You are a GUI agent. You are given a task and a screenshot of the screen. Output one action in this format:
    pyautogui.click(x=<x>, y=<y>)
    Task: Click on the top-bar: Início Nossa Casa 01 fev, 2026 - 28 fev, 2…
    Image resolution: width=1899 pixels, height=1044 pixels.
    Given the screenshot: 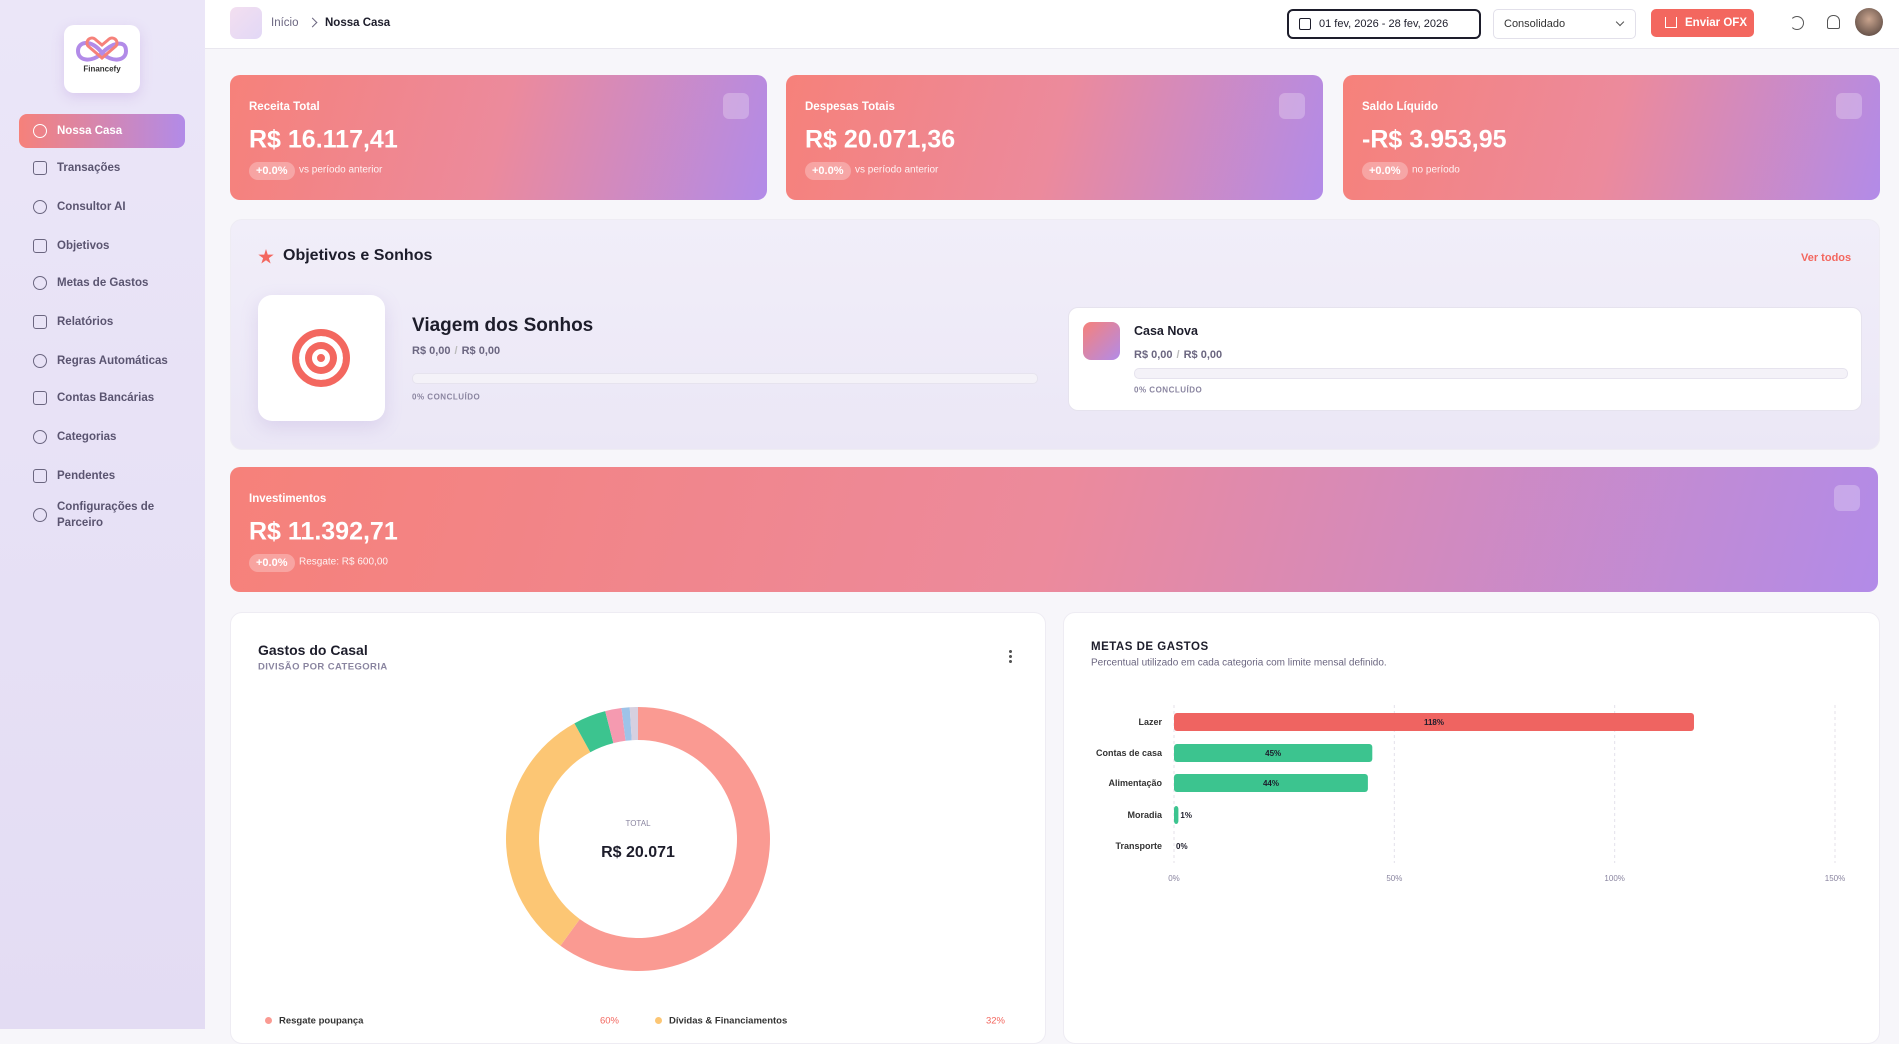 What is the action you would take?
    pyautogui.click(x=1052, y=24)
    